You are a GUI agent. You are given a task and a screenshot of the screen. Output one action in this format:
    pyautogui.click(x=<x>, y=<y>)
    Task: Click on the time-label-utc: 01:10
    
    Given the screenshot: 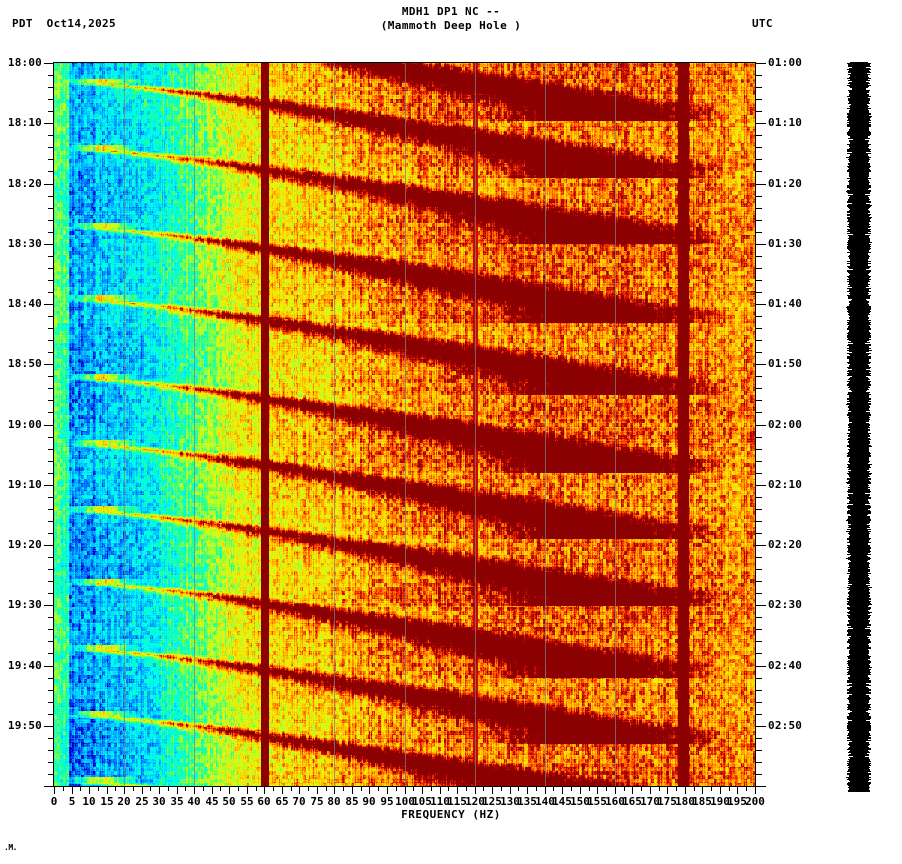 What is the action you would take?
    pyautogui.click(x=785, y=122)
    